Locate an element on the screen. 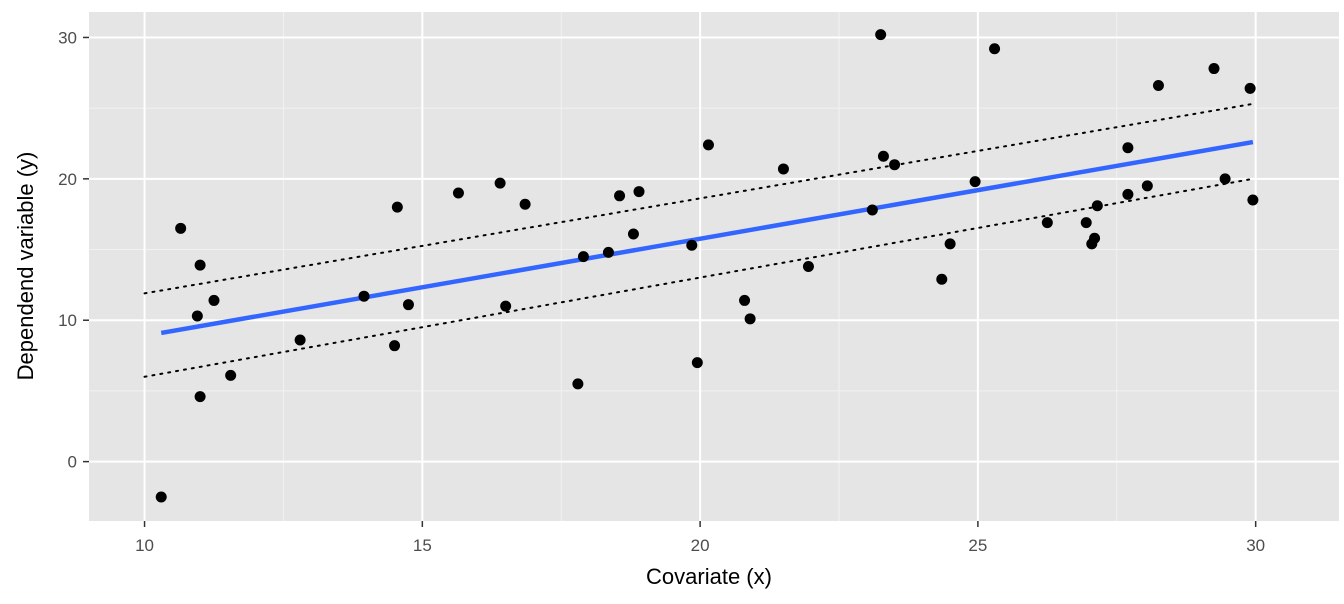 The image size is (1344, 604). y-tick-labels: 0 10 20 30 is located at coordinates (67, 249).